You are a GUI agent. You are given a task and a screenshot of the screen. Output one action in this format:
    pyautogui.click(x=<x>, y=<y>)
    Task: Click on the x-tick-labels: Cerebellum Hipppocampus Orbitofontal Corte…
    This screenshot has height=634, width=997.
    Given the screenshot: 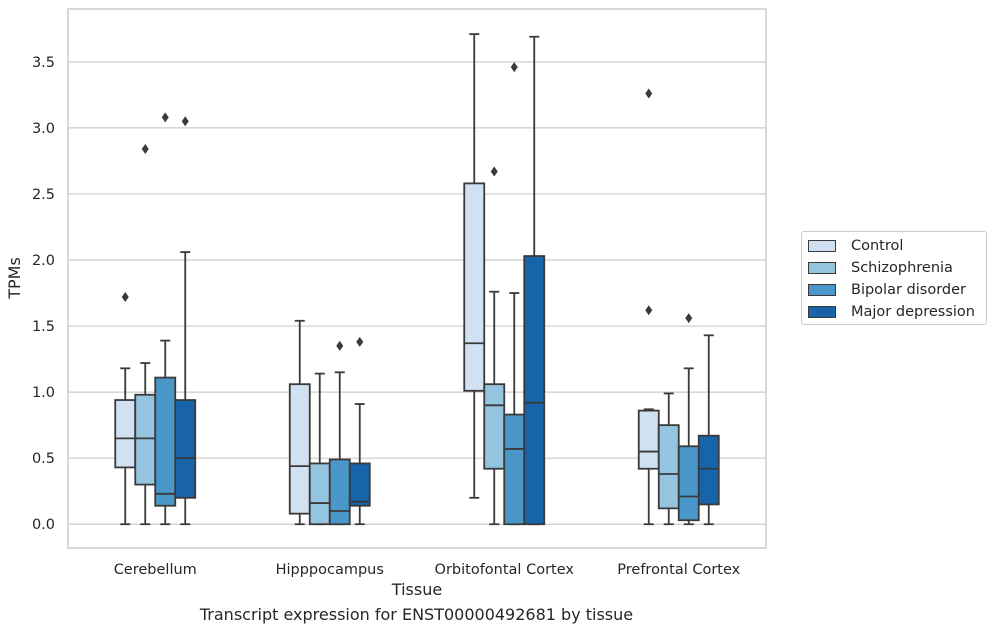 What is the action you would take?
    pyautogui.click(x=427, y=570)
    